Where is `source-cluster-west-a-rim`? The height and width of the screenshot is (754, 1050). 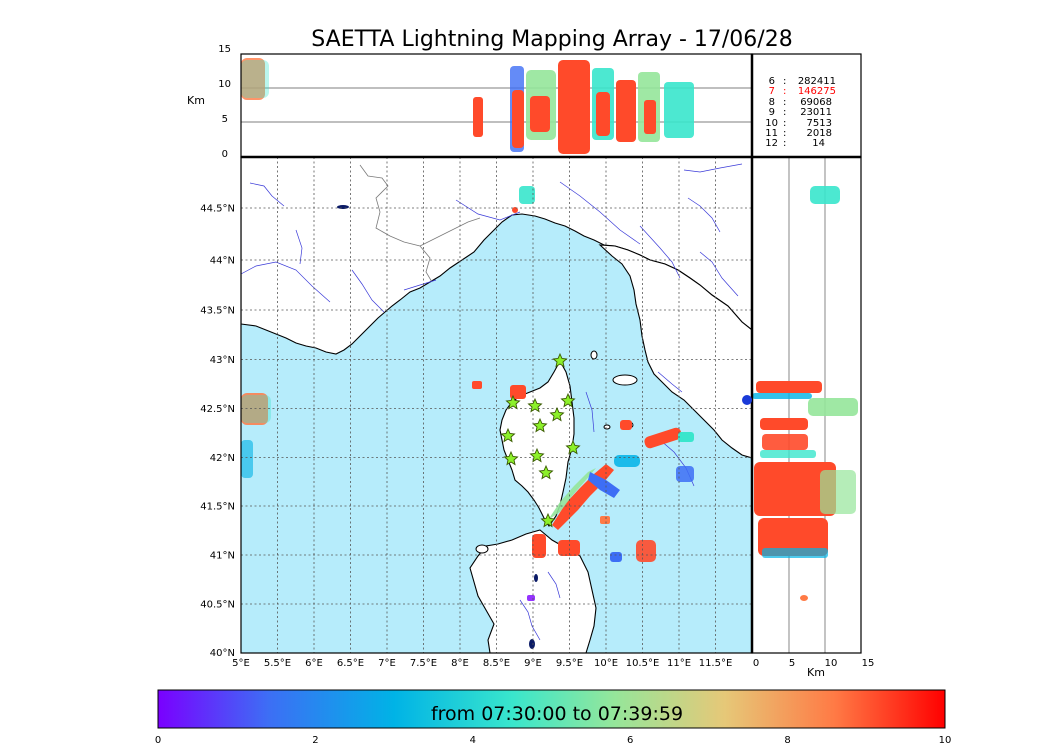 source-cluster-west-a-rim is located at coordinates (256, 409).